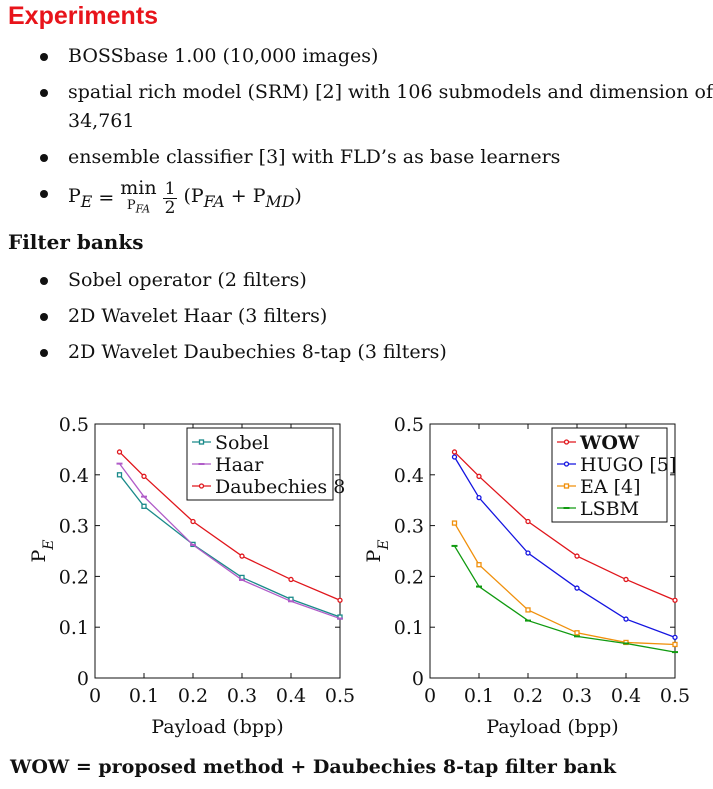 This screenshot has width=713, height=789. Describe the element at coordinates (106, 198) in the screenshot. I see `formula-eq: =` at that location.